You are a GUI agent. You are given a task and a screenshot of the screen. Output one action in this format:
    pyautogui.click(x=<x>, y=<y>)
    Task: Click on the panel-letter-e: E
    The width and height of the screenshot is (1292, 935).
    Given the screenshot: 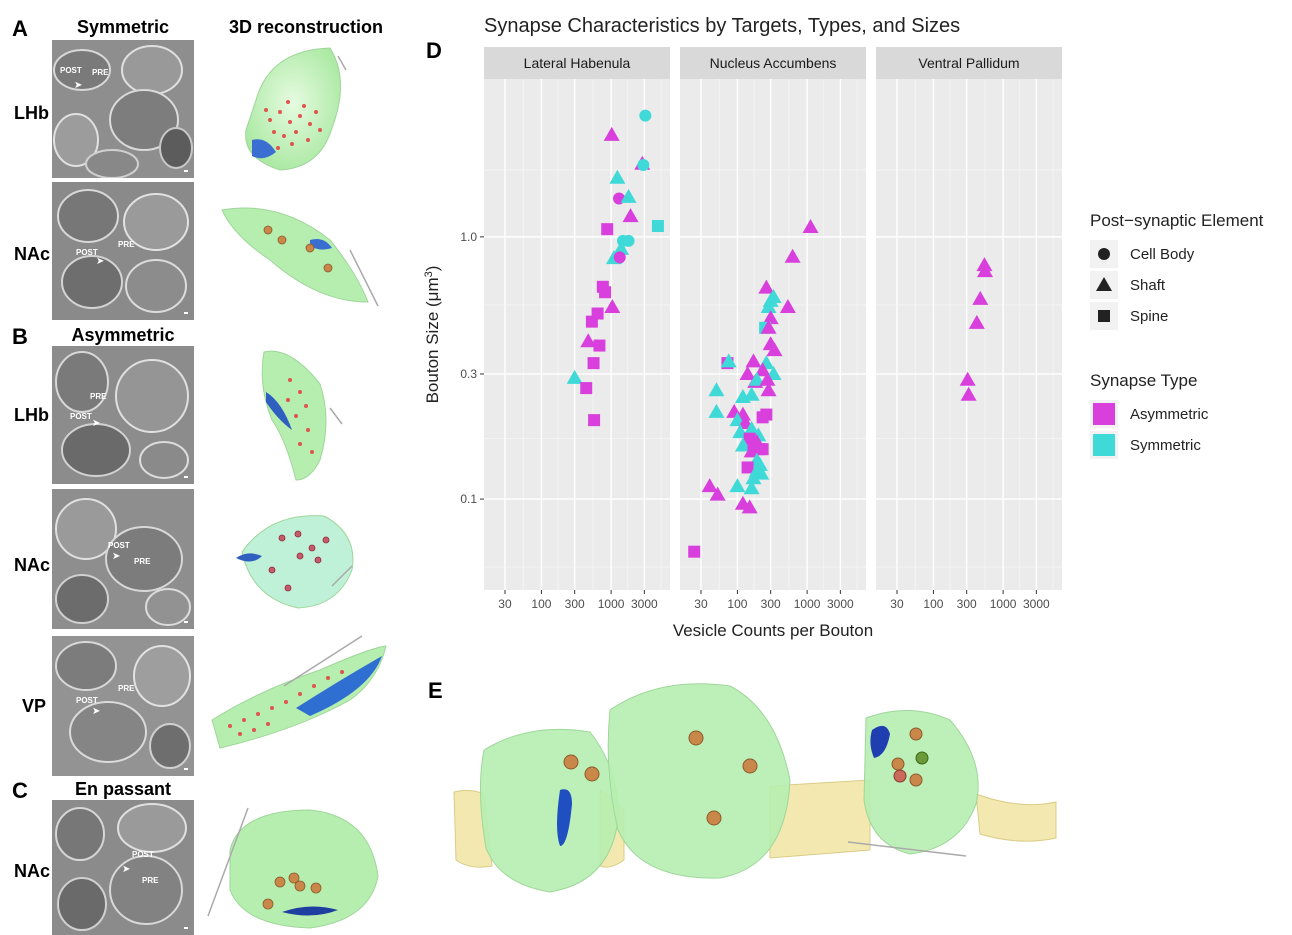 What is the action you would take?
    pyautogui.click(x=435, y=690)
    